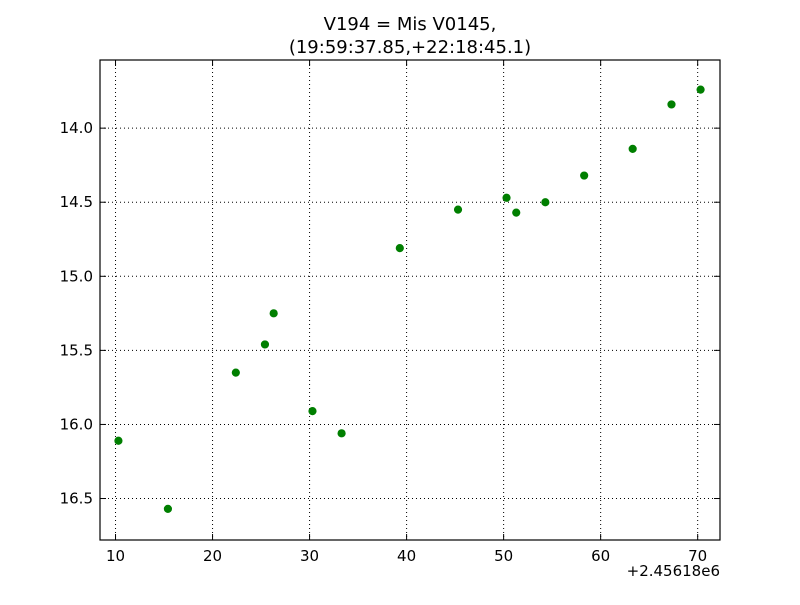 The image size is (800, 605). Describe the element at coordinates (410, 47) in the screenshot. I see `chart-title-line2: (19:59:37.85,+22:18:45.1)` at that location.